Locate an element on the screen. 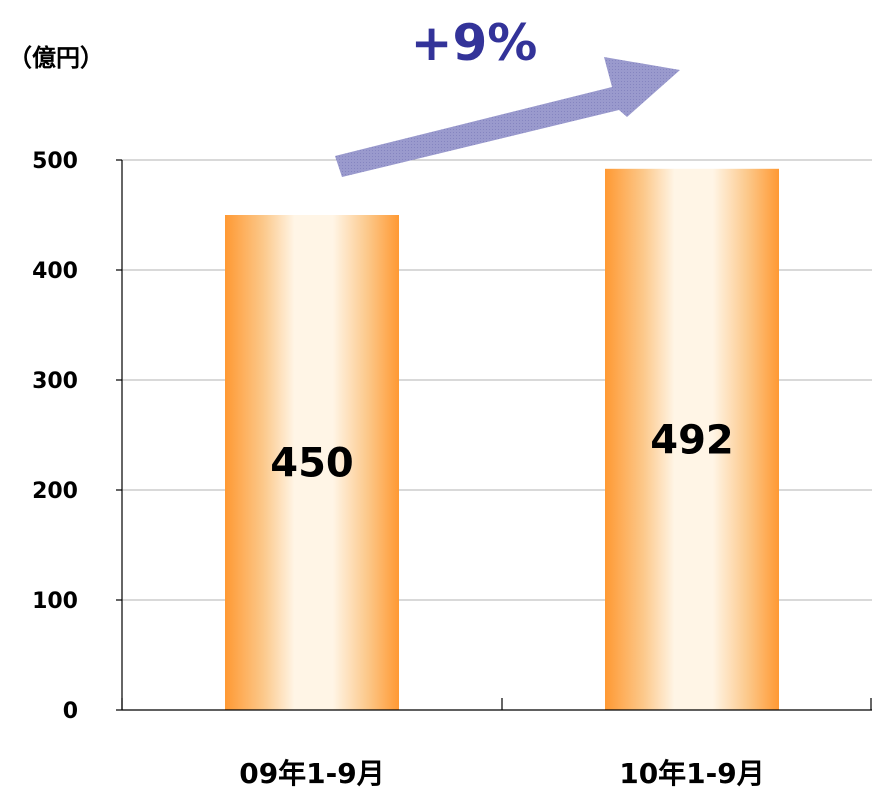  y-axis-unit-label: （億円） is located at coordinates (56, 58).